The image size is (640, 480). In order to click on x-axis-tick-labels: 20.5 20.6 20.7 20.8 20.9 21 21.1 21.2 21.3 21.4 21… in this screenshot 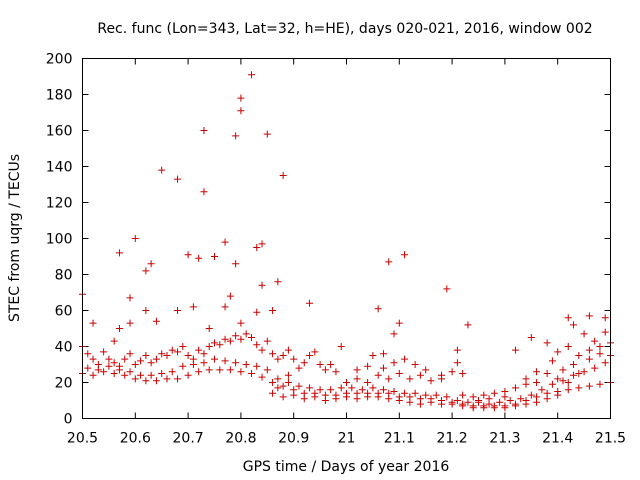, I will do `click(346, 439)`.